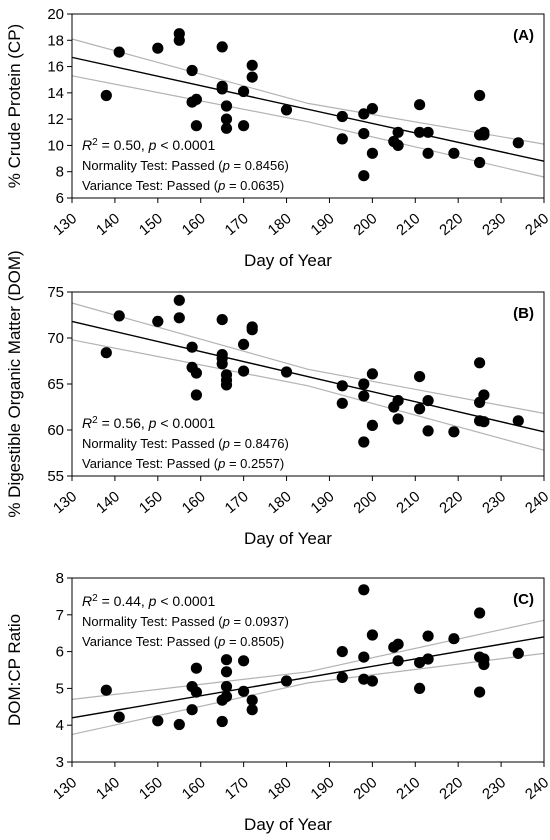 This screenshot has width=550, height=840. I want to click on y-tick-label: 3, so click(60, 762).